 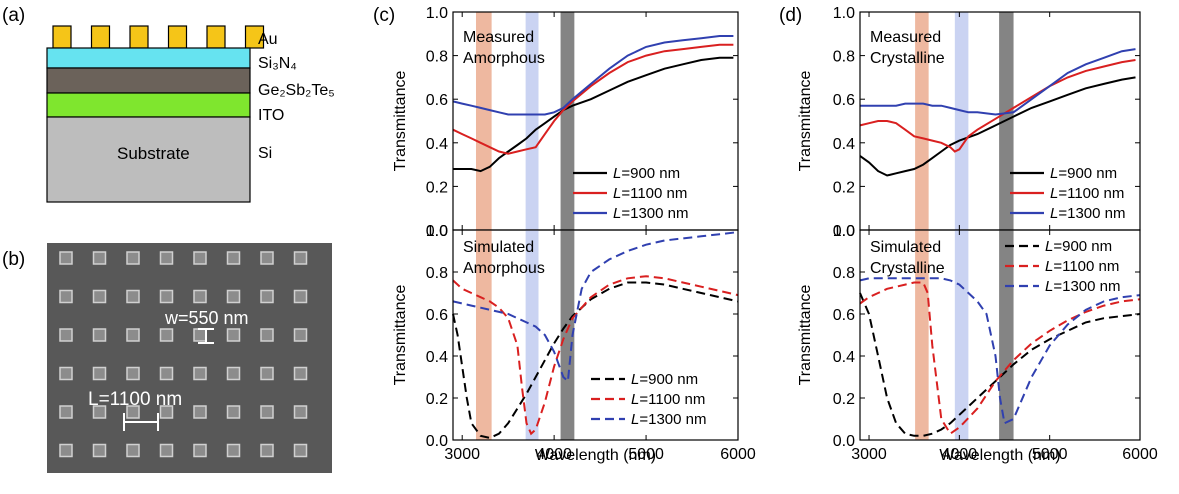 I want to click on panel-label-a: (a), so click(x=13, y=15).